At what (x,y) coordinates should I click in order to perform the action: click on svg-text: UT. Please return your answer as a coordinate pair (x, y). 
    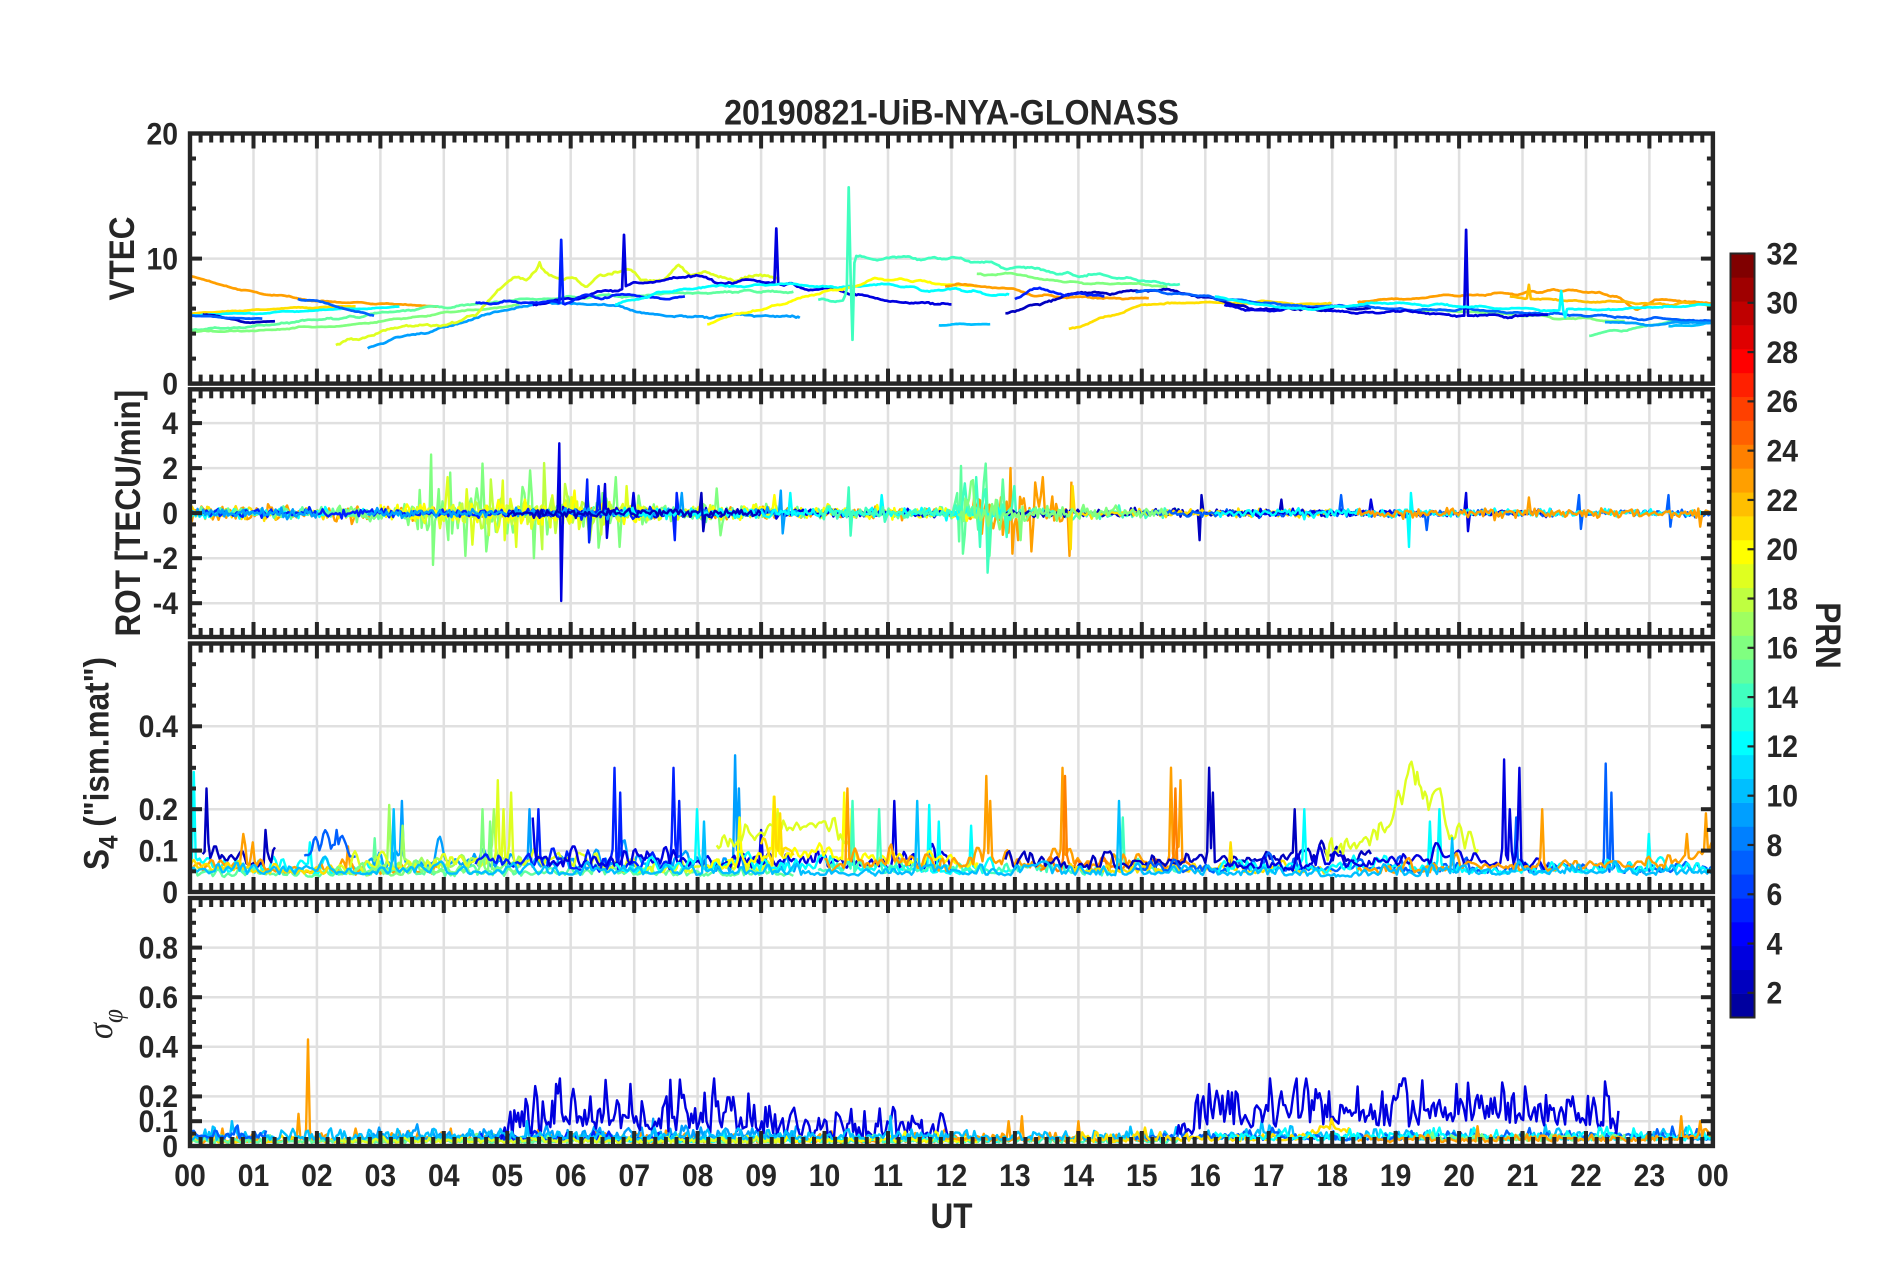
    Looking at the image, I should click on (952, 1217).